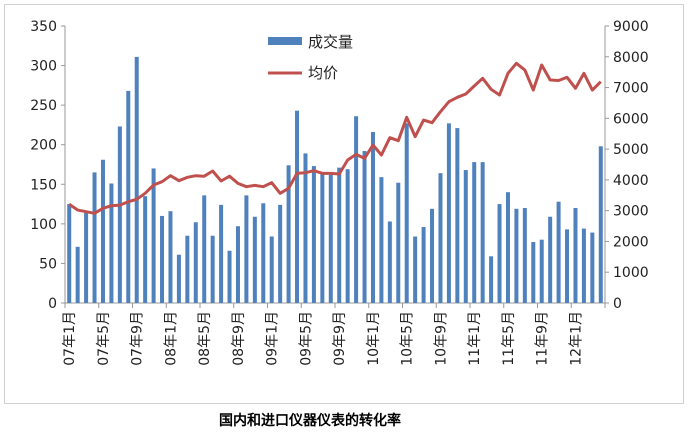 Image resolution: width=688 pixels, height=439 pixels. What do you see at coordinates (310, 421) in the screenshot?
I see `chart-caption: 国内和进口仪器仪表的转化率` at bounding box center [310, 421].